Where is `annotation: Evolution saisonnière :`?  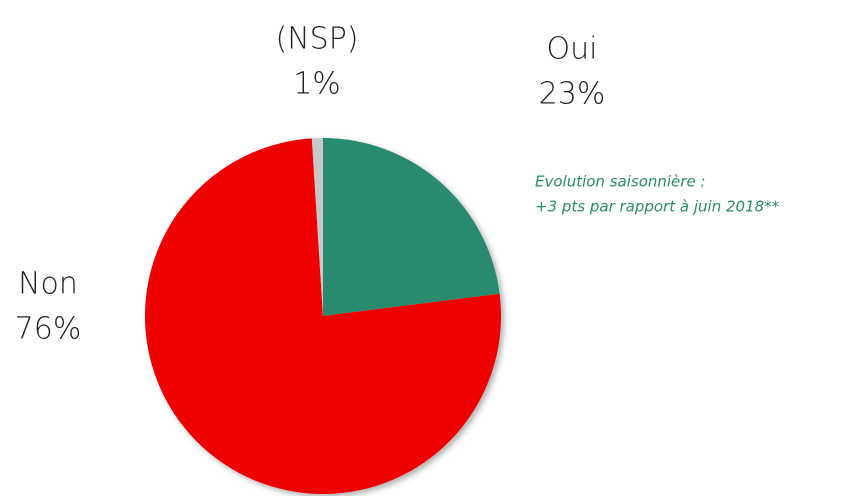
annotation: Evolution saisonnière : is located at coordinates (620, 182).